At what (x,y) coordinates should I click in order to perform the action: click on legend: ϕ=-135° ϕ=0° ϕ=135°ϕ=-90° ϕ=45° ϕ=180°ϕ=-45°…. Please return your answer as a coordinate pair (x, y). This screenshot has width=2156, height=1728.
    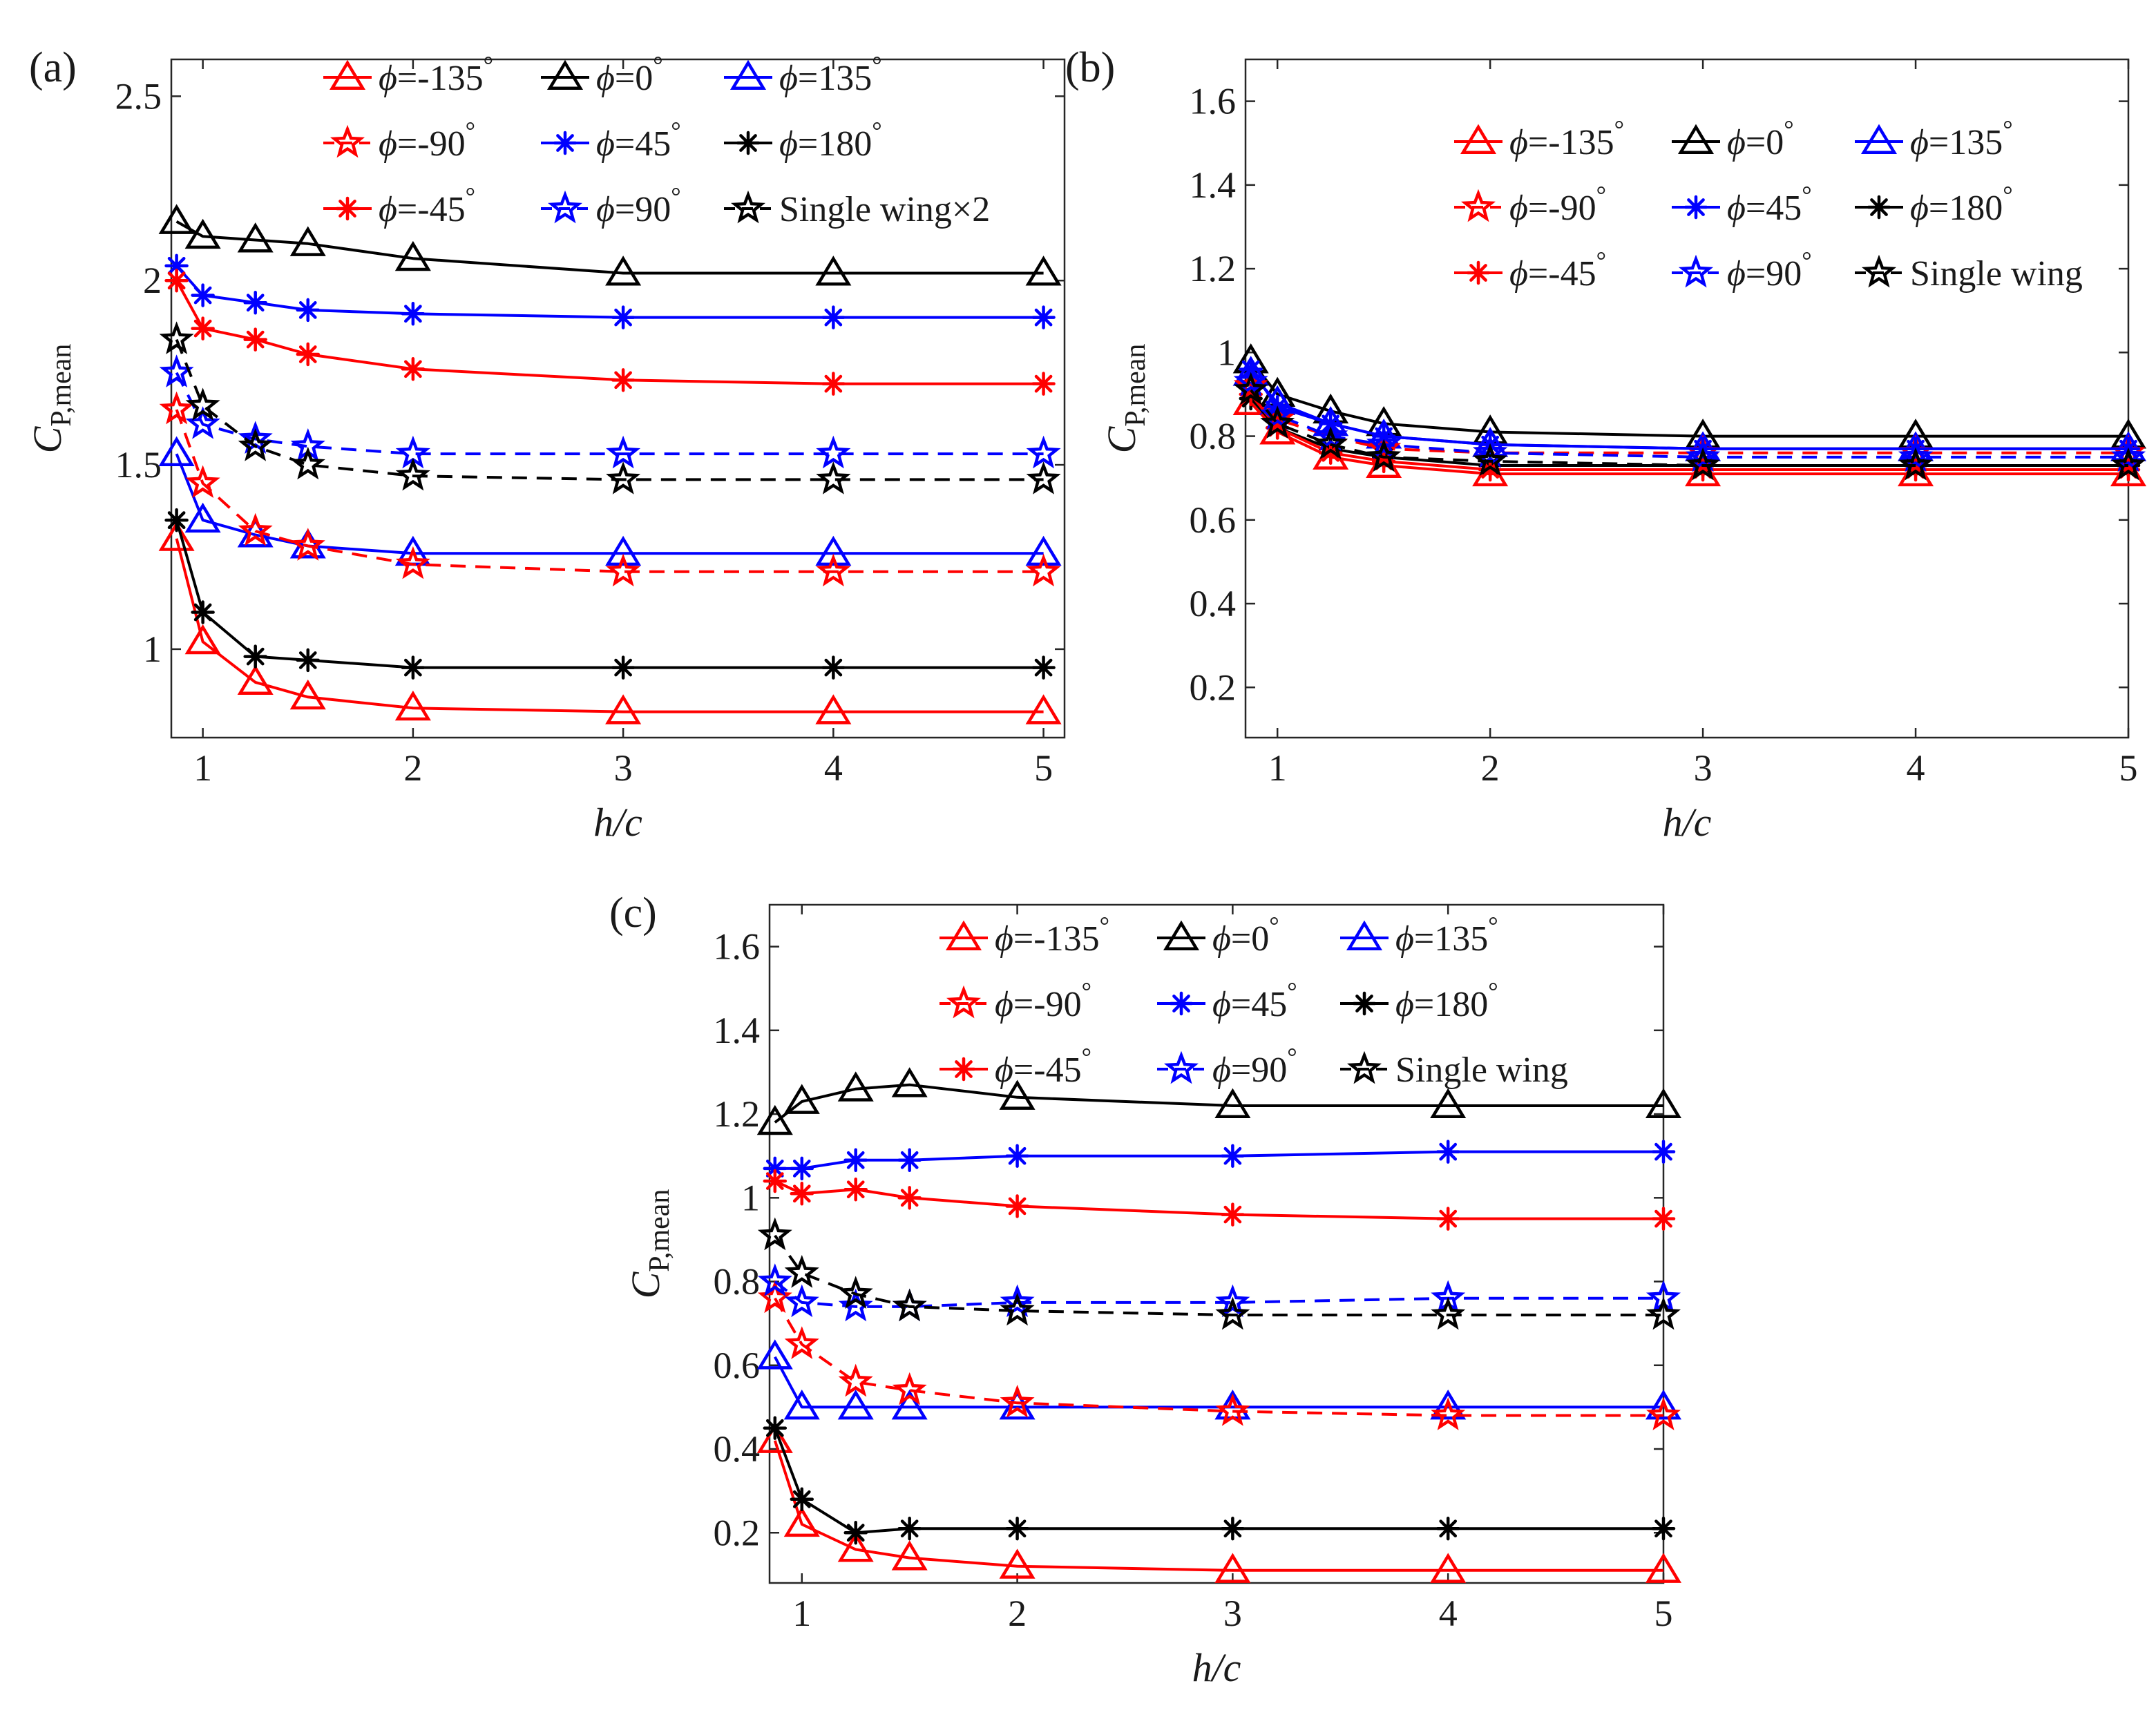
    Looking at the image, I should click on (1768, 205).